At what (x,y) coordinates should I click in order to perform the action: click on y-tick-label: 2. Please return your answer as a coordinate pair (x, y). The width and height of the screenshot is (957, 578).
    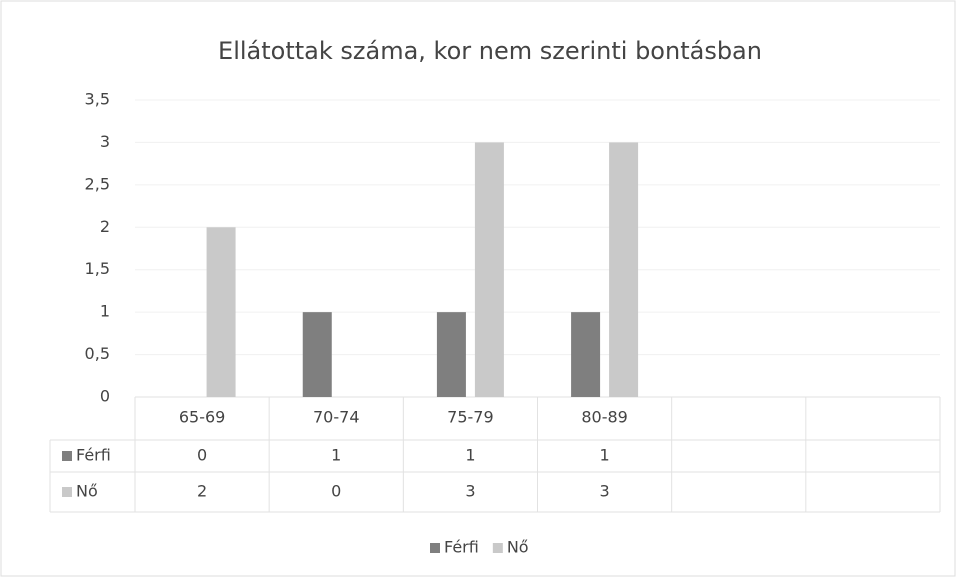
    Looking at the image, I should click on (105, 226).